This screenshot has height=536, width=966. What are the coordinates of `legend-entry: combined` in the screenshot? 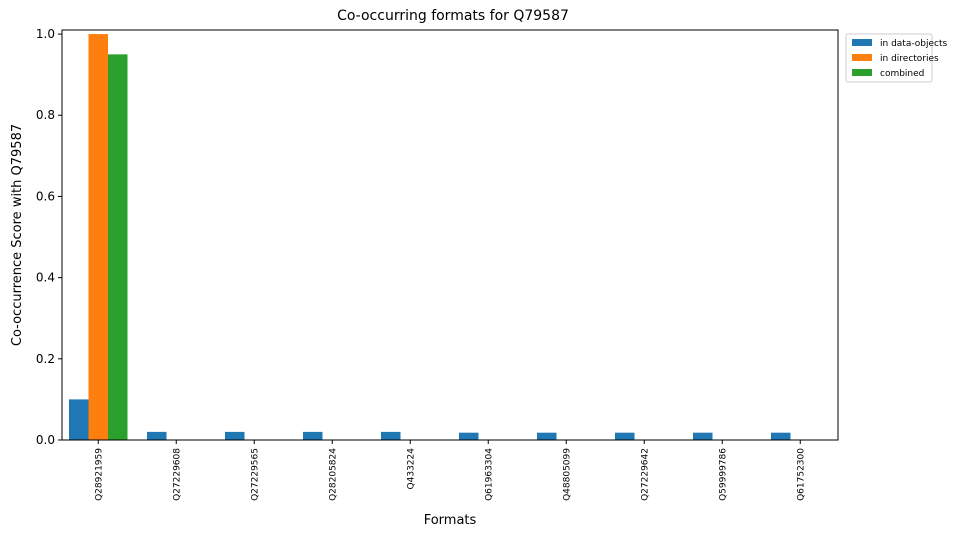 It's located at (902, 74).